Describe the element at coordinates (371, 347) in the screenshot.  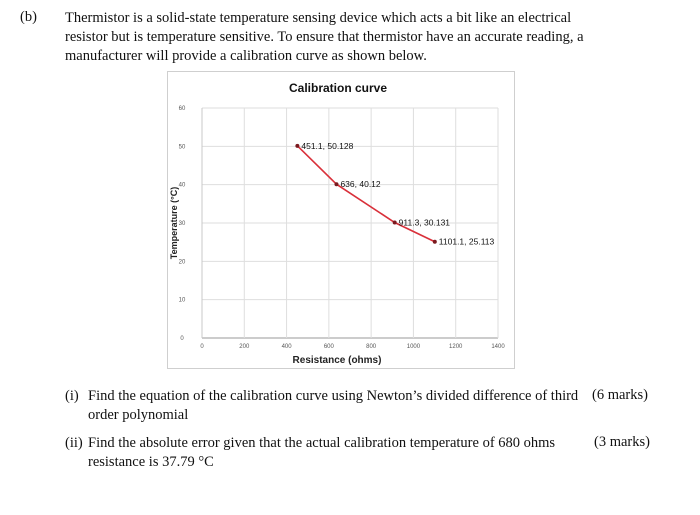
I see `x-tick-label: 800` at that location.